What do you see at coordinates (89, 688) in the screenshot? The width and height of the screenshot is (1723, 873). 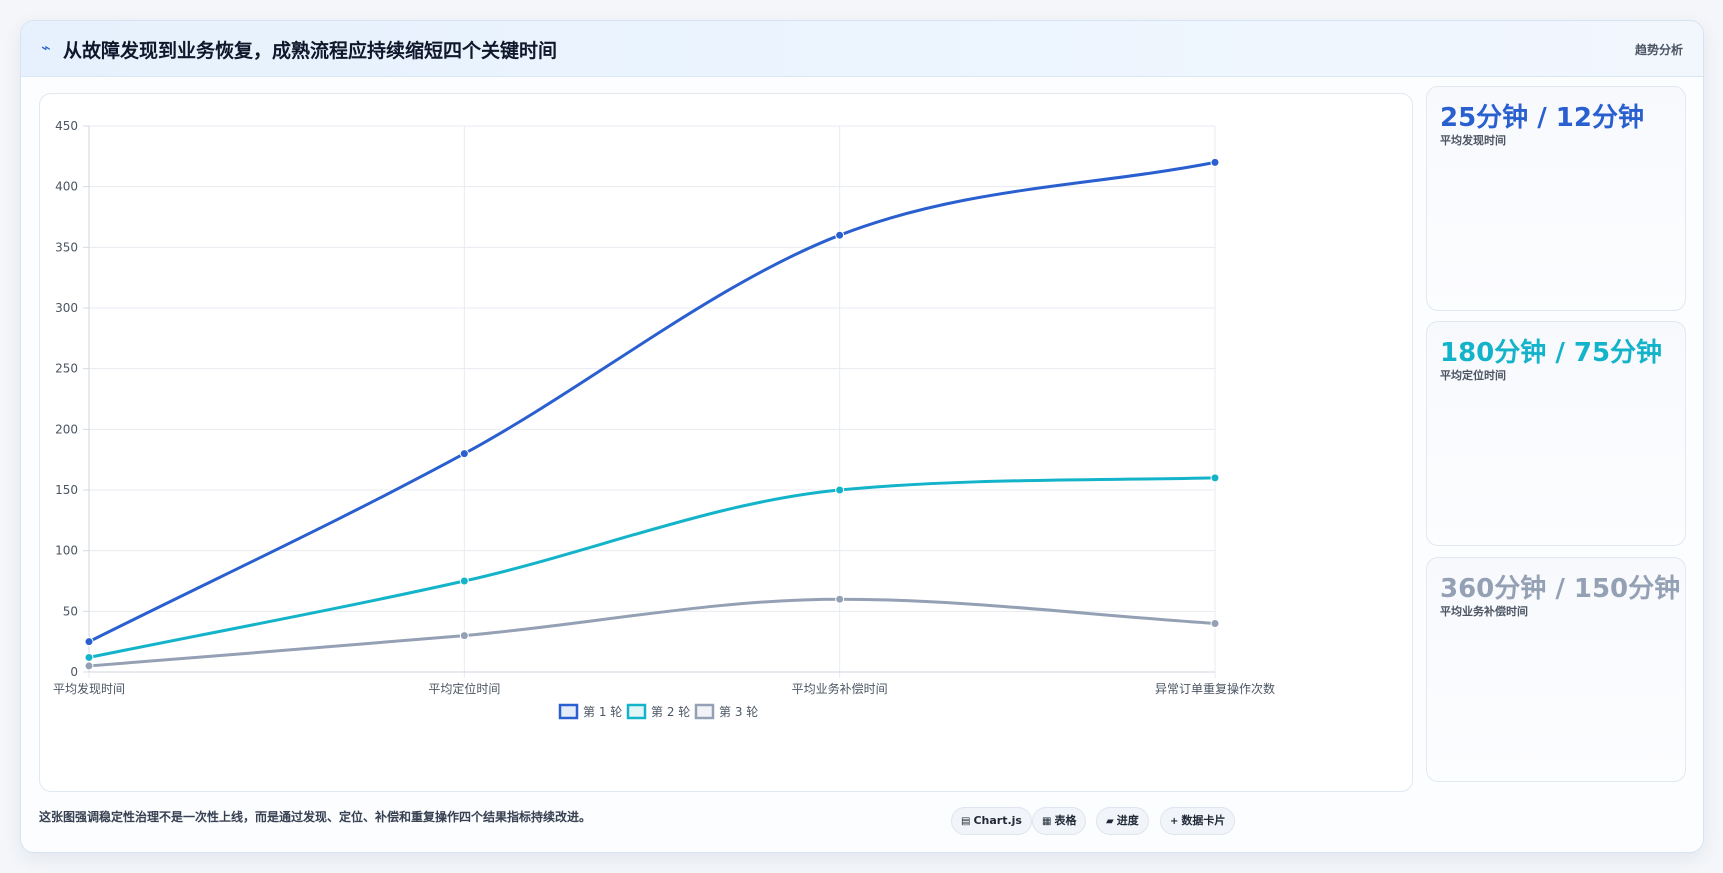 I see `x-tick-label: 平均发现时间` at bounding box center [89, 688].